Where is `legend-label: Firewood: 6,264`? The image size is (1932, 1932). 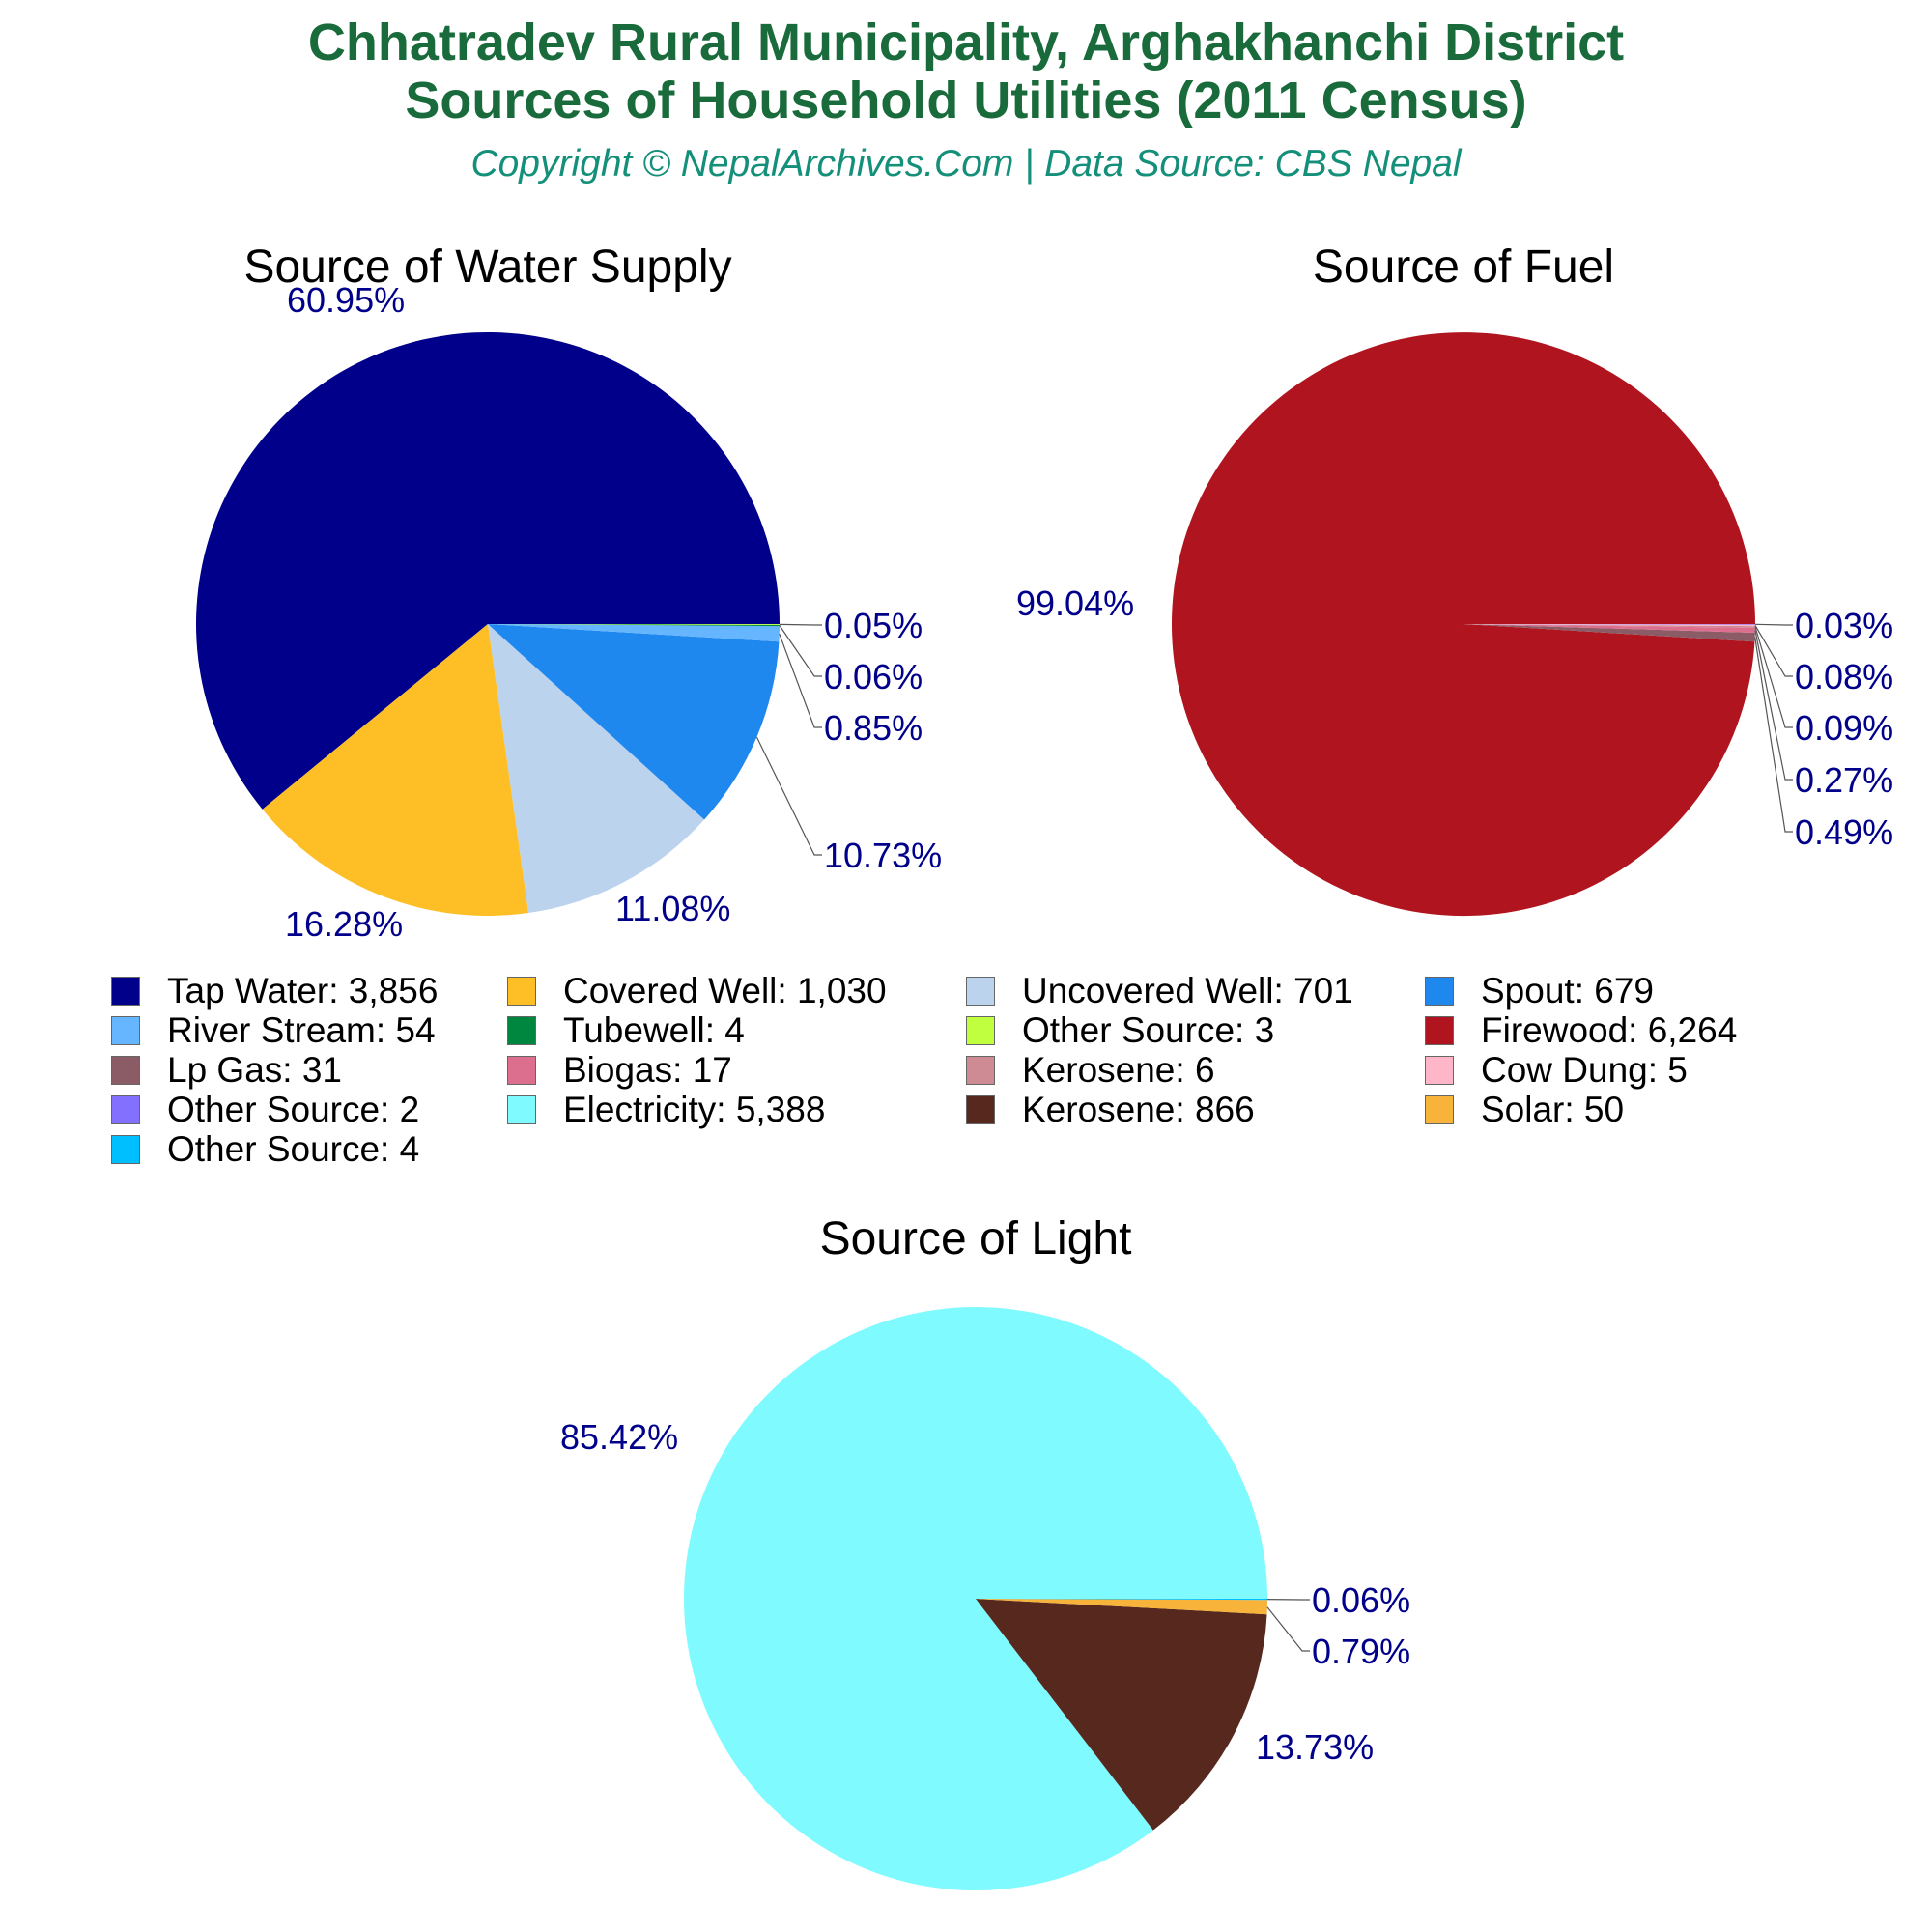
legend-label: Firewood: 6,264 is located at coordinates (1609, 1029).